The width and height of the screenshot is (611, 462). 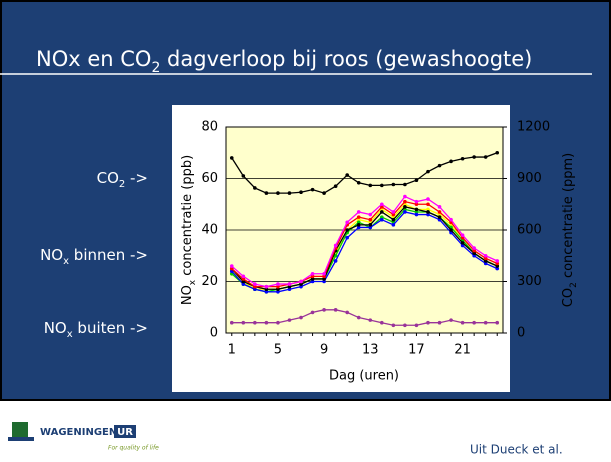 What do you see at coordinates (516, 450) in the screenshot?
I see `credit: Uit Dueck et al.` at bounding box center [516, 450].